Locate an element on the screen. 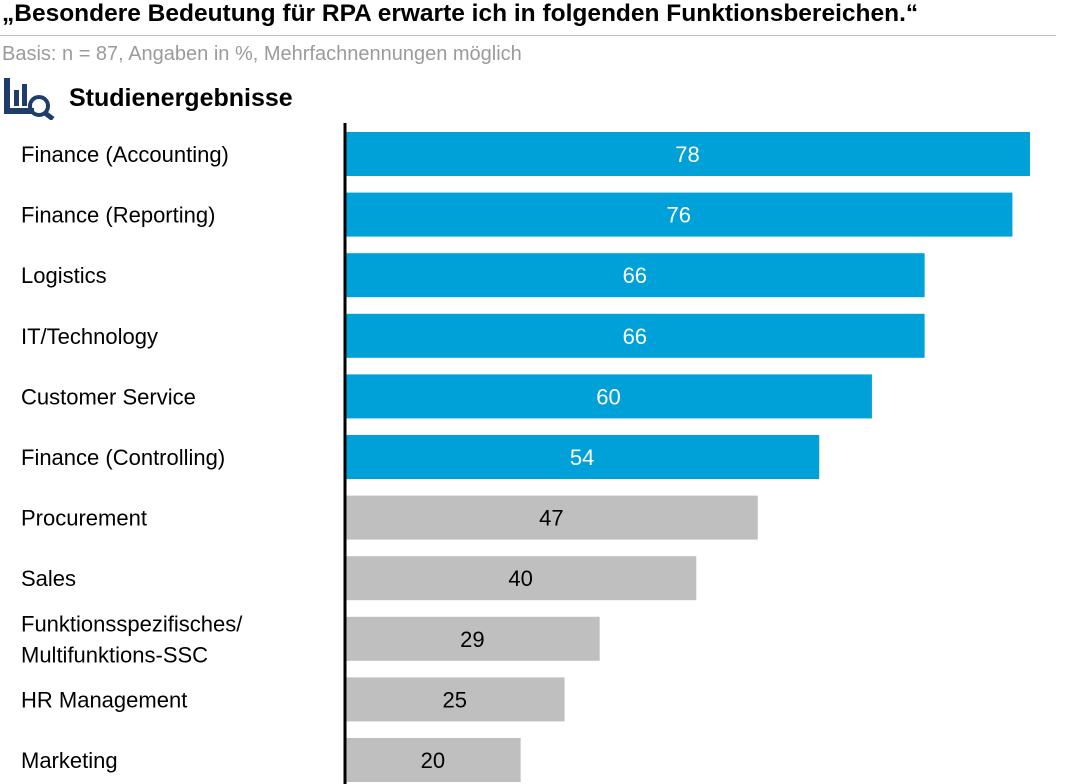 This screenshot has width=1080, height=784. bar-value-label: 29 is located at coordinates (472, 639).